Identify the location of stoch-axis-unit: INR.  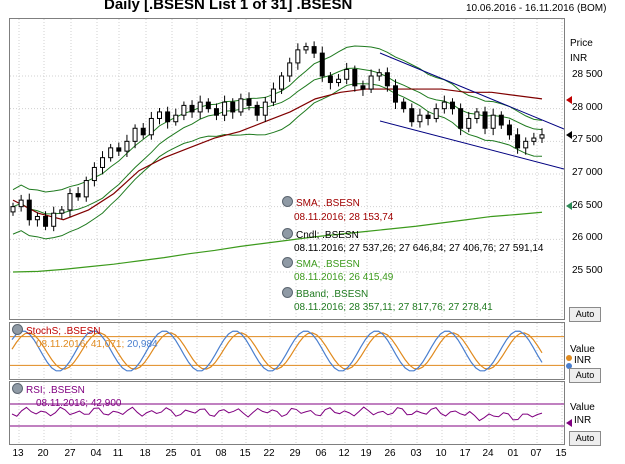
(583, 360).